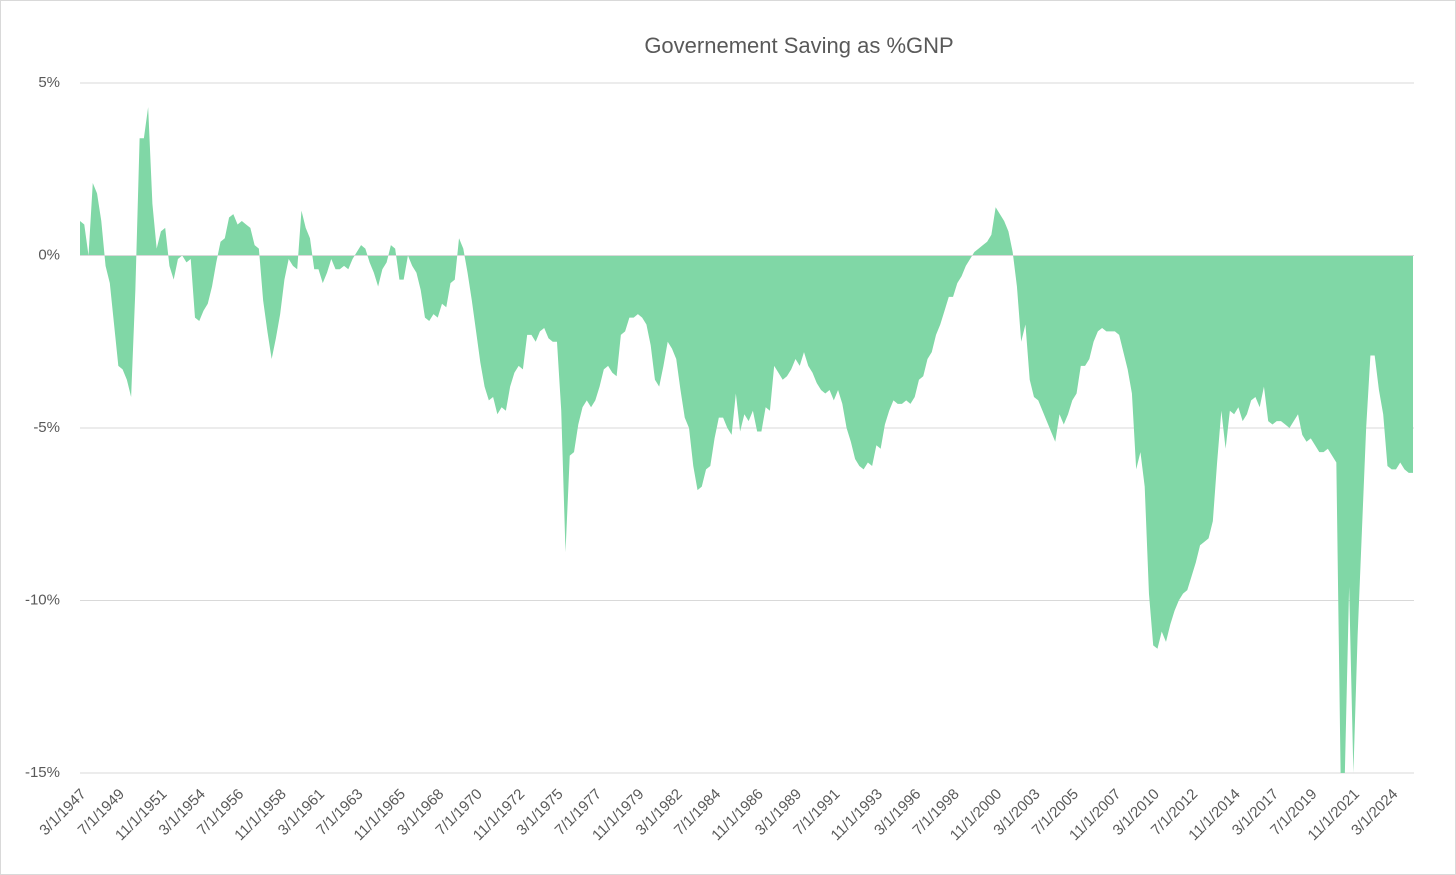 The width and height of the screenshot is (1456, 875). Describe the element at coordinates (798, 45) in the screenshot. I see `chart-title: Governement Saving as %GNP` at that location.